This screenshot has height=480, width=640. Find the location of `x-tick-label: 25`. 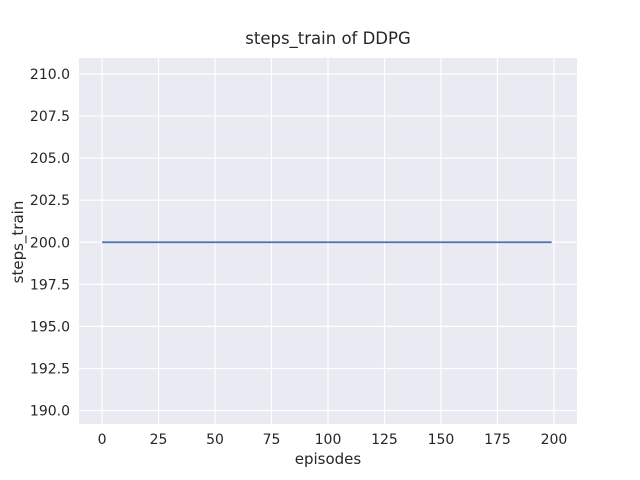

x-tick-label: 25 is located at coordinates (159, 440).